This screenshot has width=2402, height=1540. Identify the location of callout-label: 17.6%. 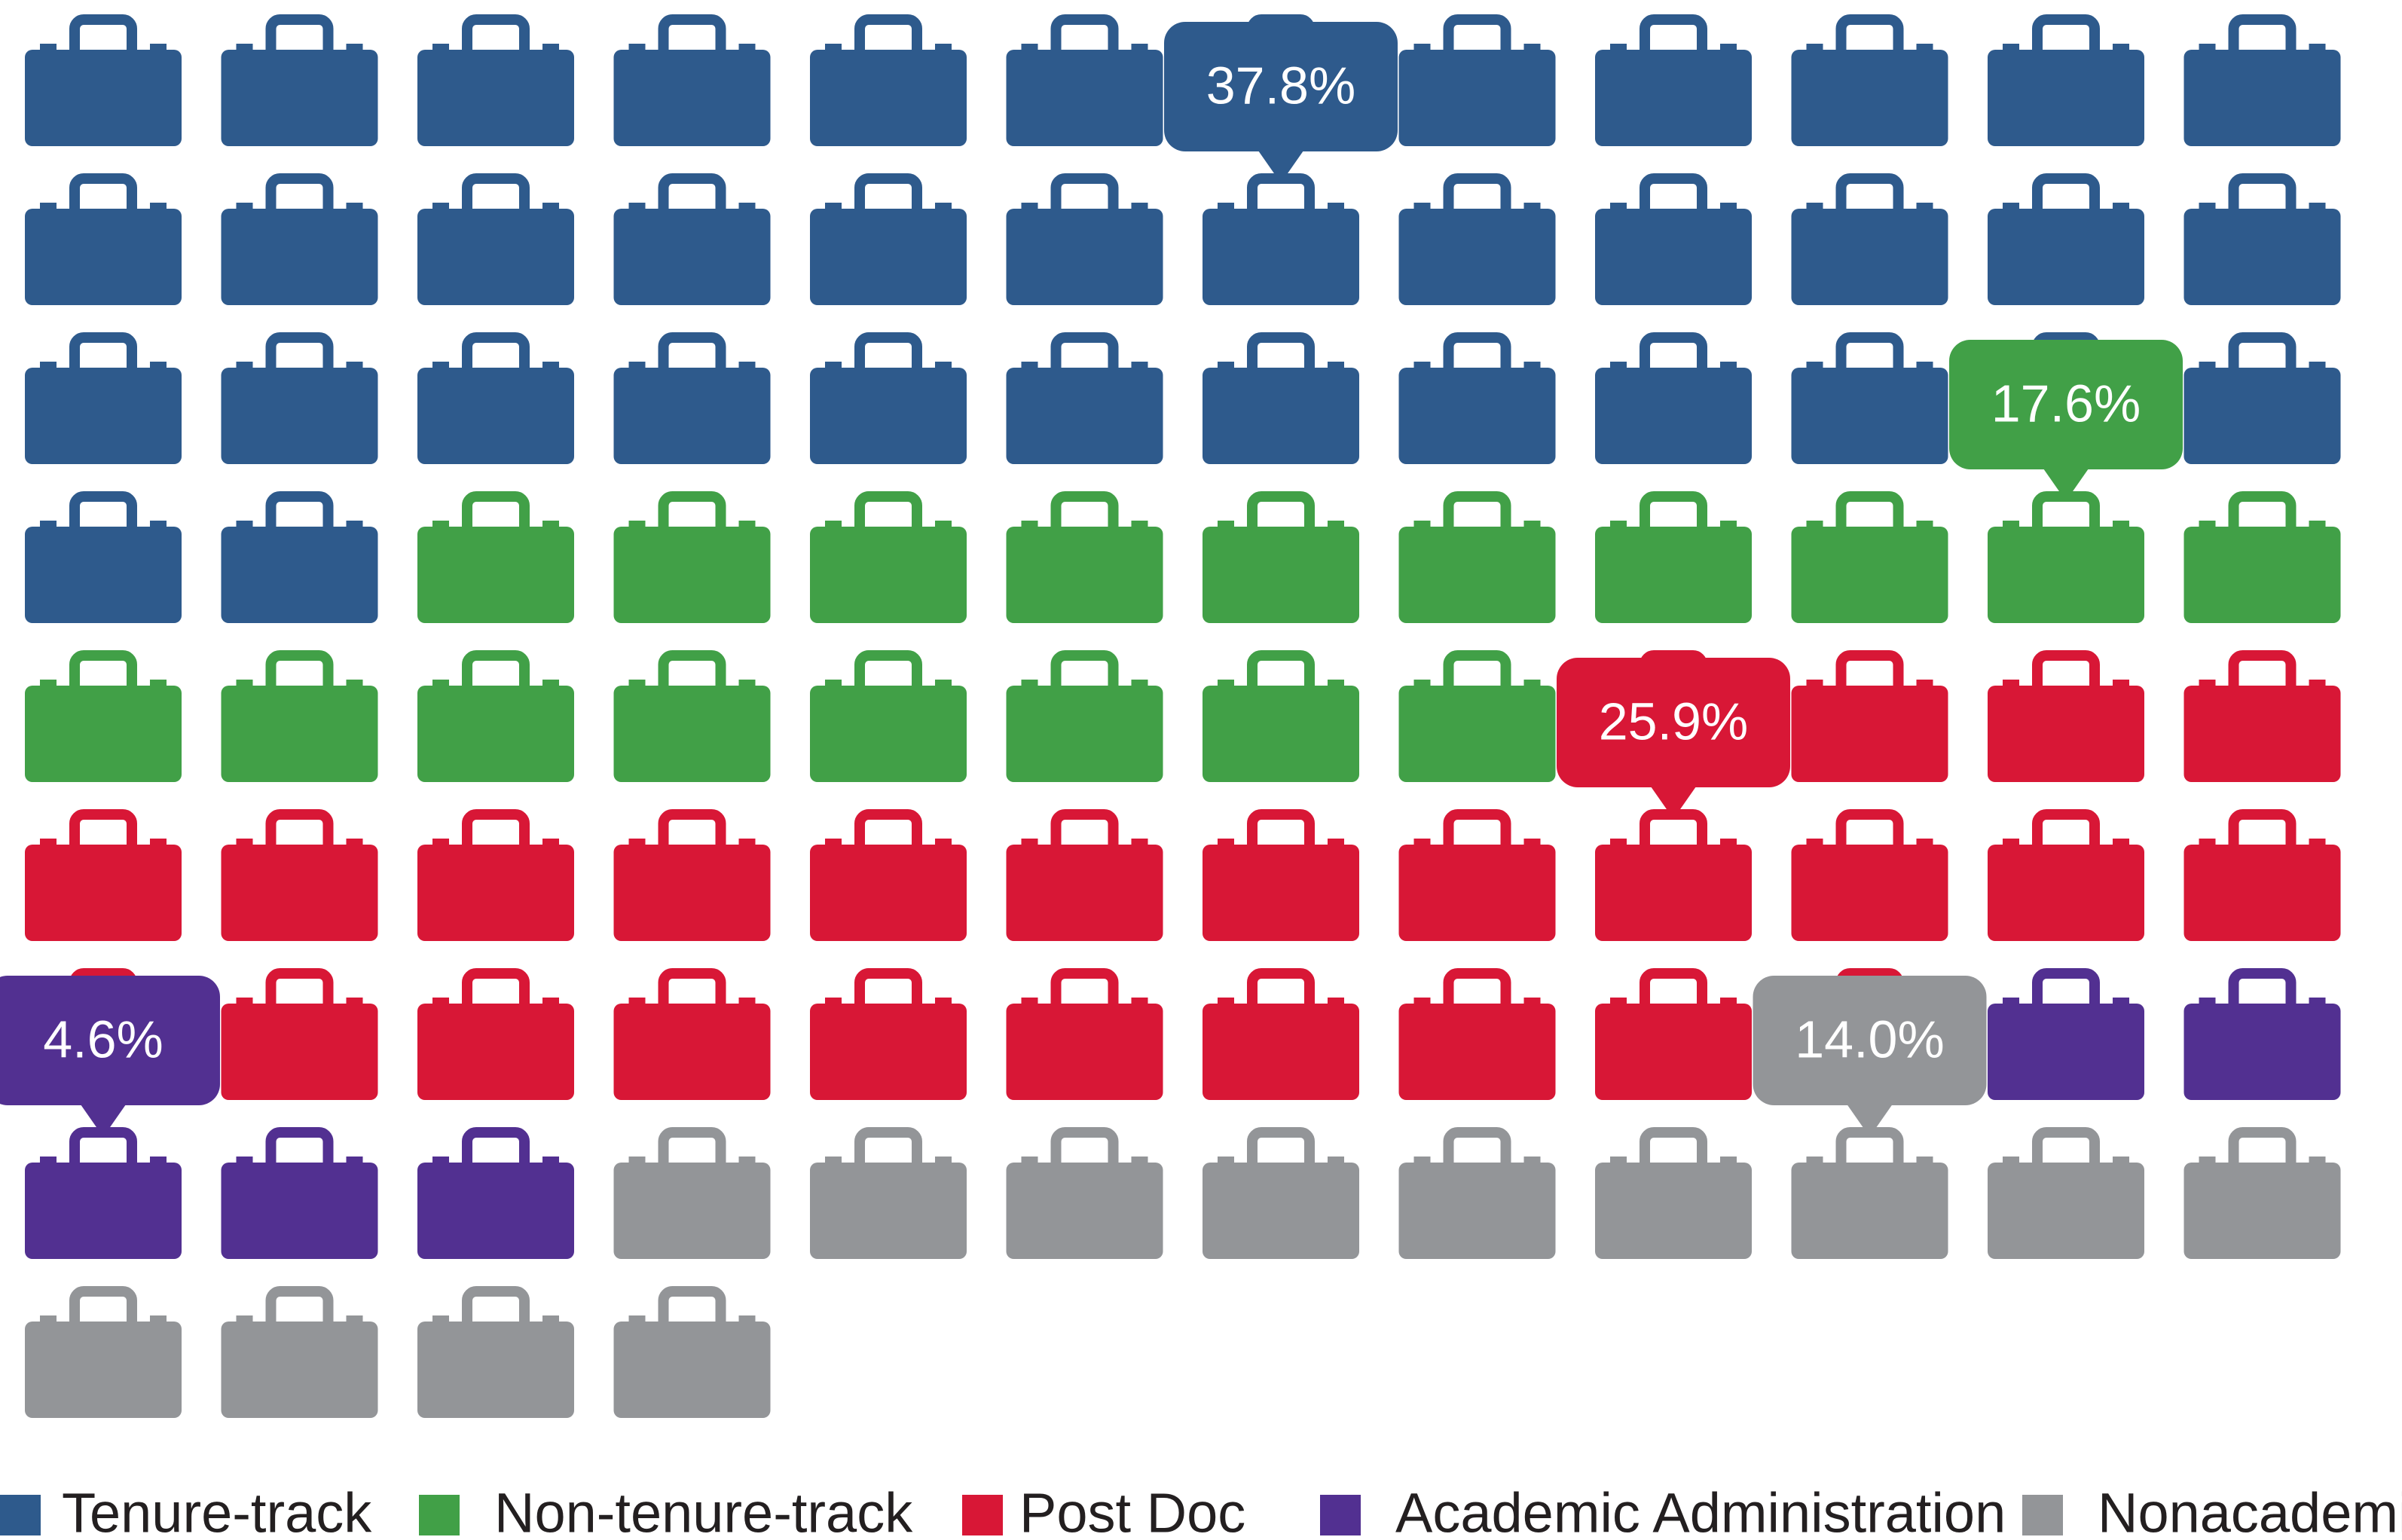
(2066, 403).